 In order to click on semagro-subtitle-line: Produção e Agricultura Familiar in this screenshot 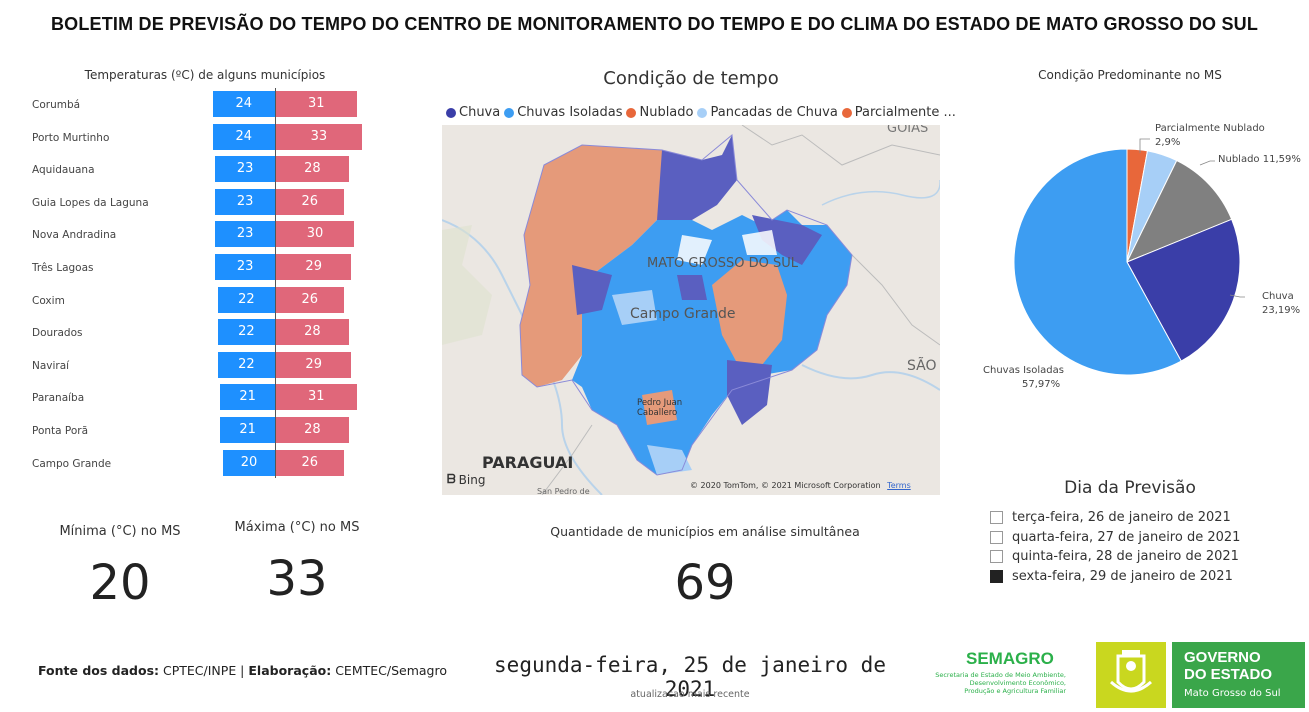, I will do `click(1015, 691)`.